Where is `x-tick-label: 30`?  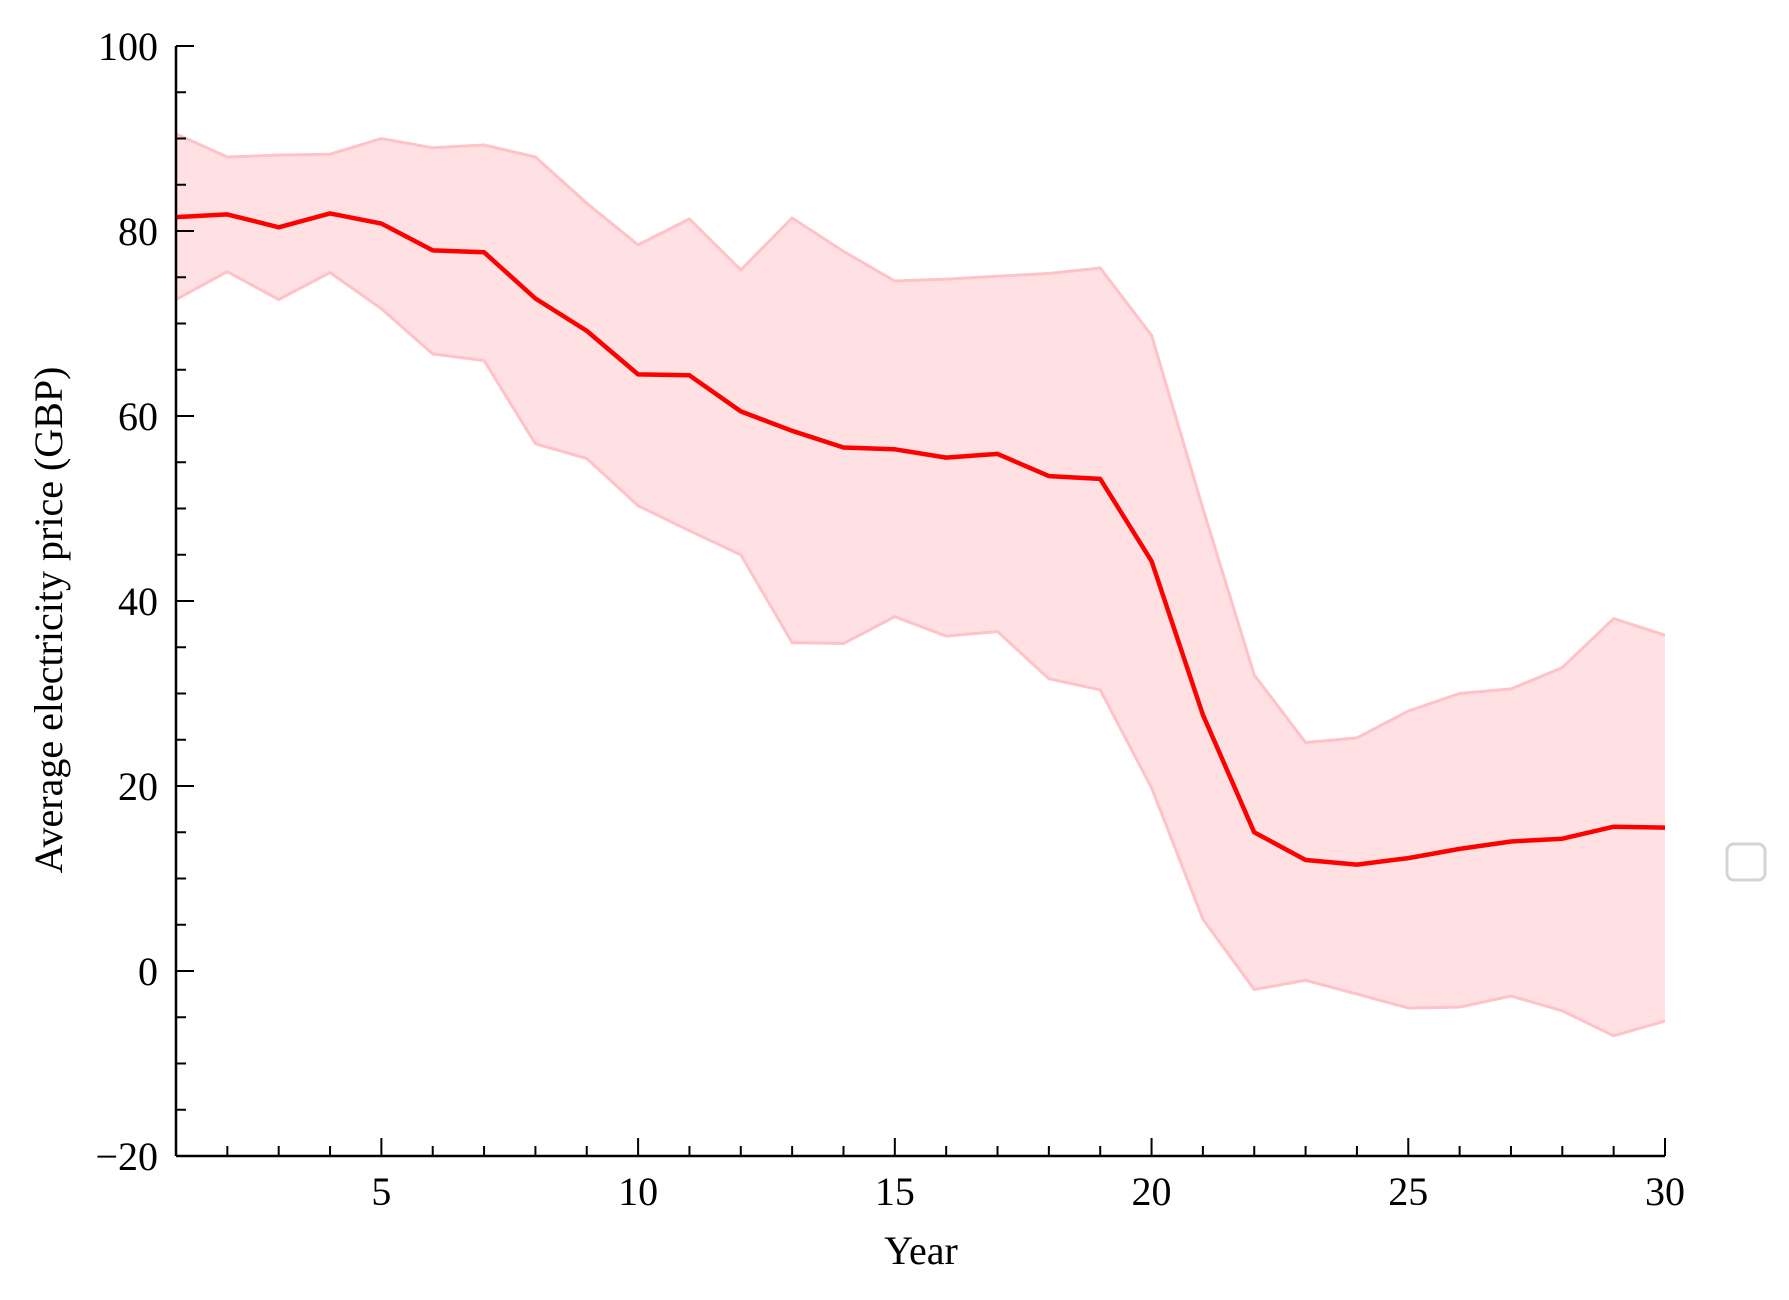
x-tick-label: 30 is located at coordinates (1665, 1191).